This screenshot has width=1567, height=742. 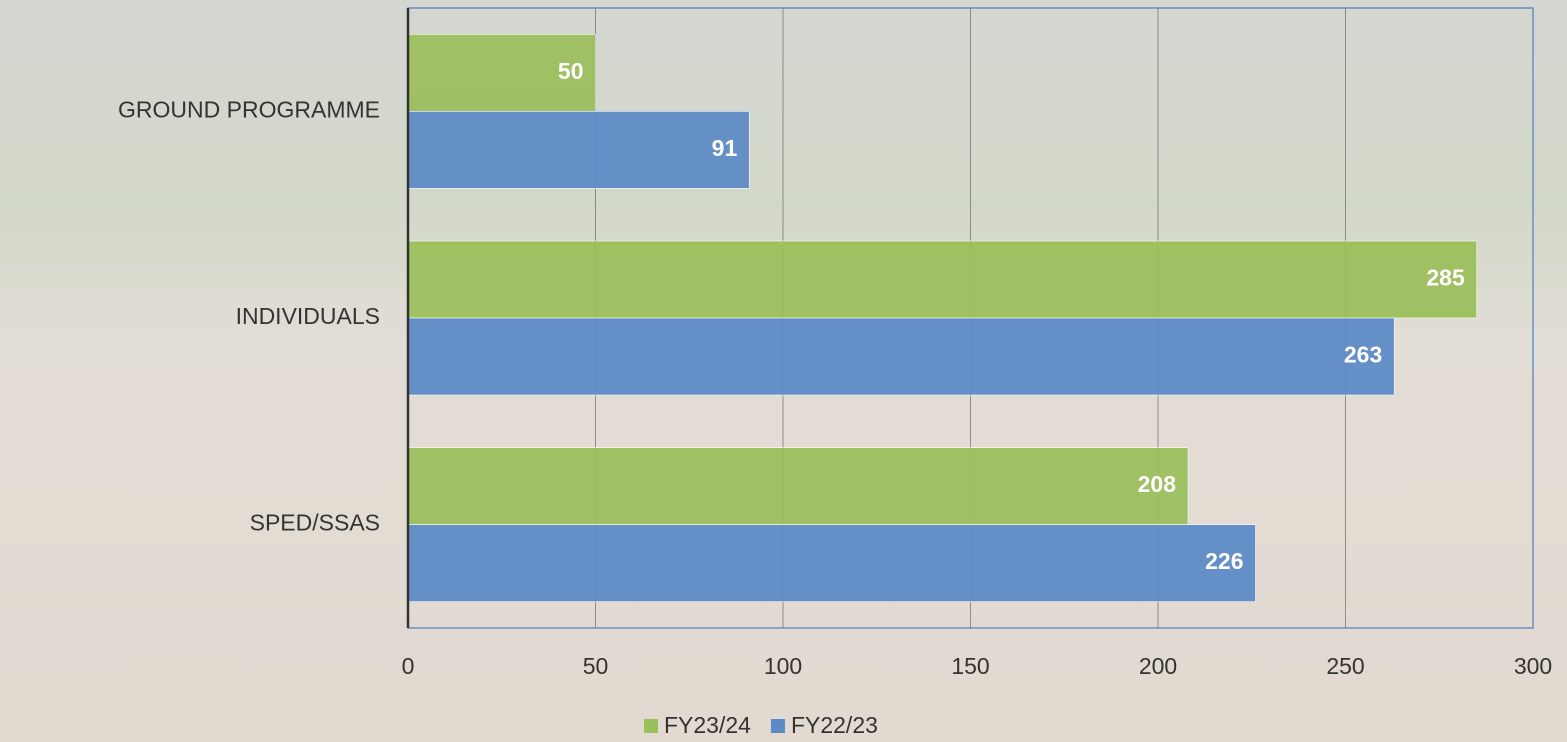 I want to click on data-label: 50, so click(x=571, y=71).